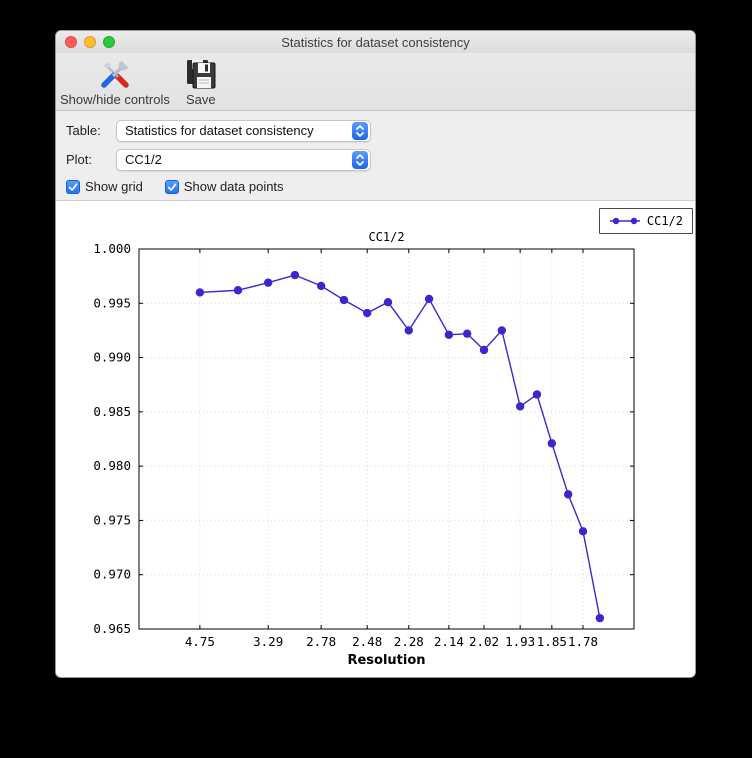 This screenshot has height=758, width=752. I want to click on show-grid-checkbox: Show grid, so click(104, 186).